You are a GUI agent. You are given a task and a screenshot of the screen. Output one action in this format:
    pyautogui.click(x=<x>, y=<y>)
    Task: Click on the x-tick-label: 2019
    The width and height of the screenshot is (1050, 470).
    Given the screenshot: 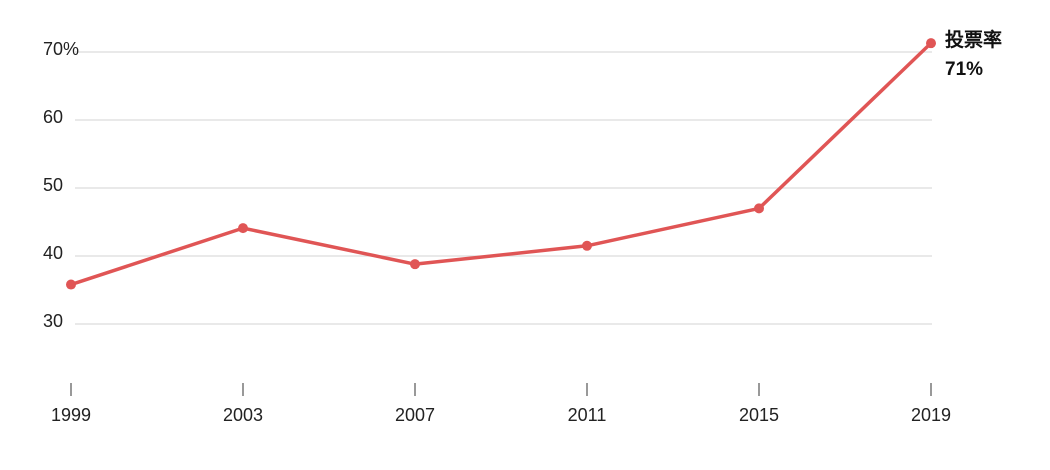 What is the action you would take?
    pyautogui.click(x=931, y=415)
    